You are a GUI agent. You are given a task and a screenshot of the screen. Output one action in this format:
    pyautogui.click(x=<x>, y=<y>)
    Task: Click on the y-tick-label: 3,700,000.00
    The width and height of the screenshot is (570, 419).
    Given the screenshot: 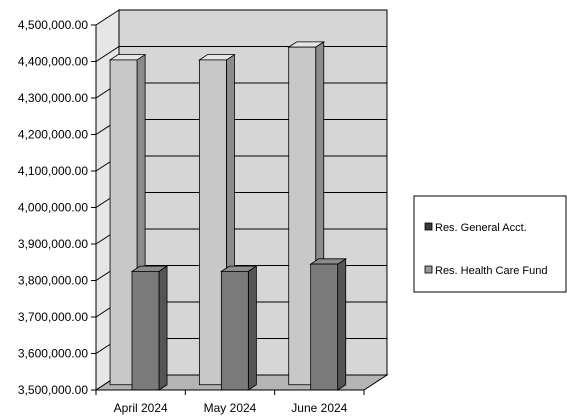 What is the action you would take?
    pyautogui.click(x=53, y=317)
    